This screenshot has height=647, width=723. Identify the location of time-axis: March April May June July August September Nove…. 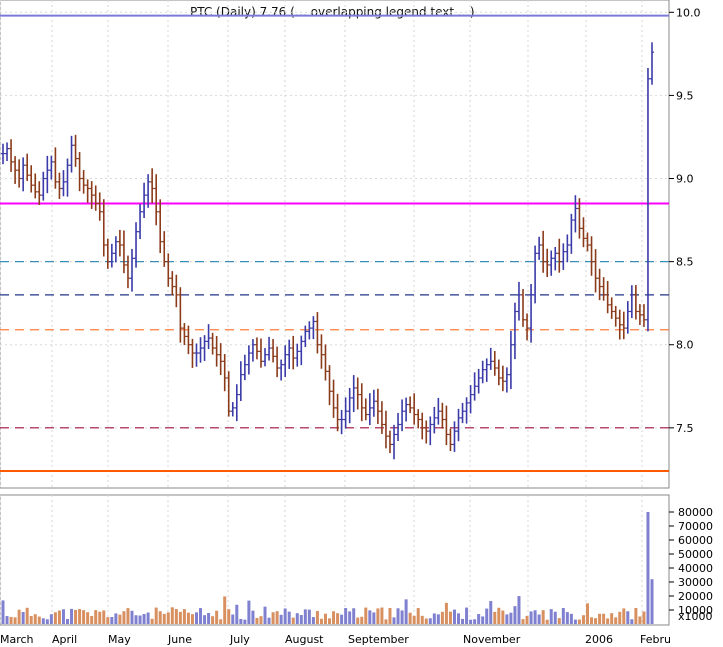
(335, 639).